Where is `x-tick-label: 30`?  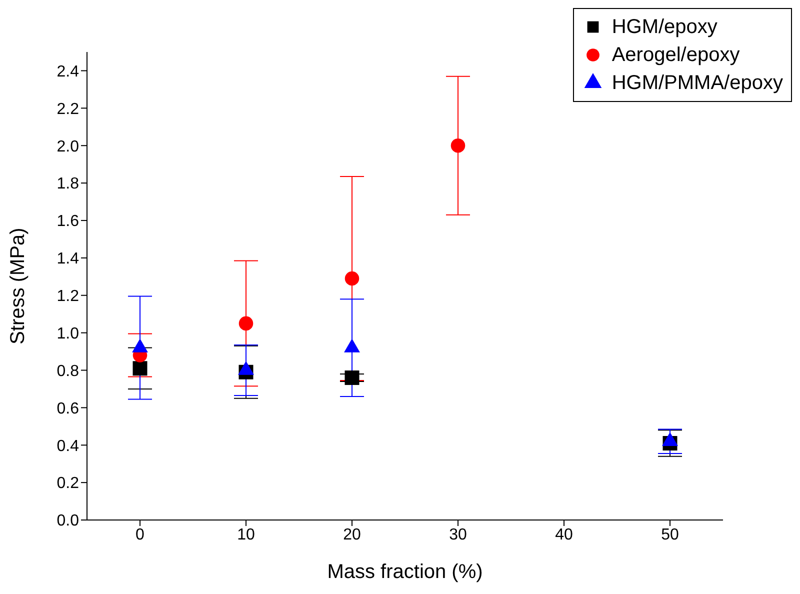 x-tick-label: 30 is located at coordinates (458, 535).